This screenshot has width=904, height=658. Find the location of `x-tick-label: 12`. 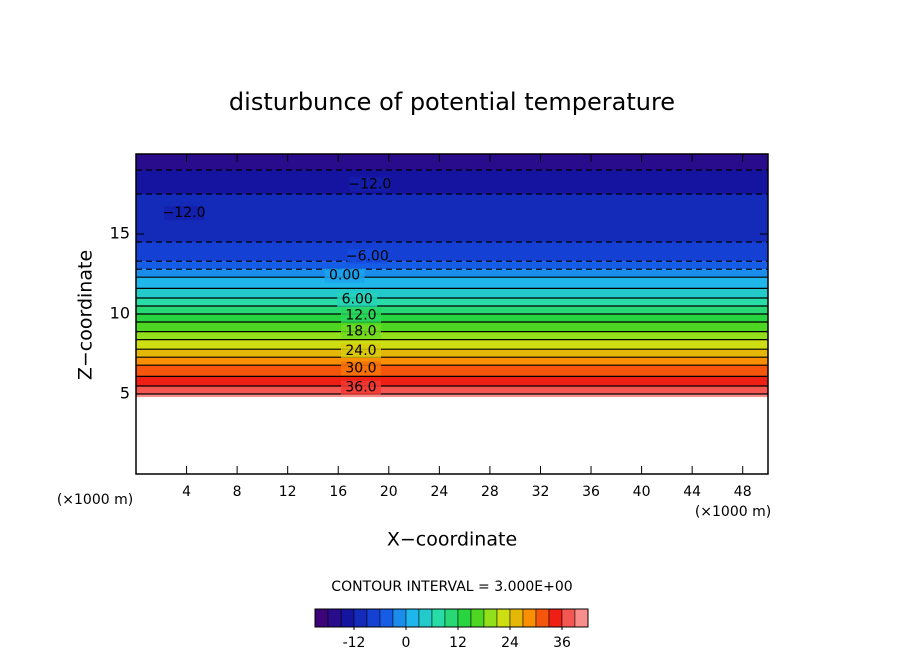

x-tick-label: 12 is located at coordinates (288, 492).